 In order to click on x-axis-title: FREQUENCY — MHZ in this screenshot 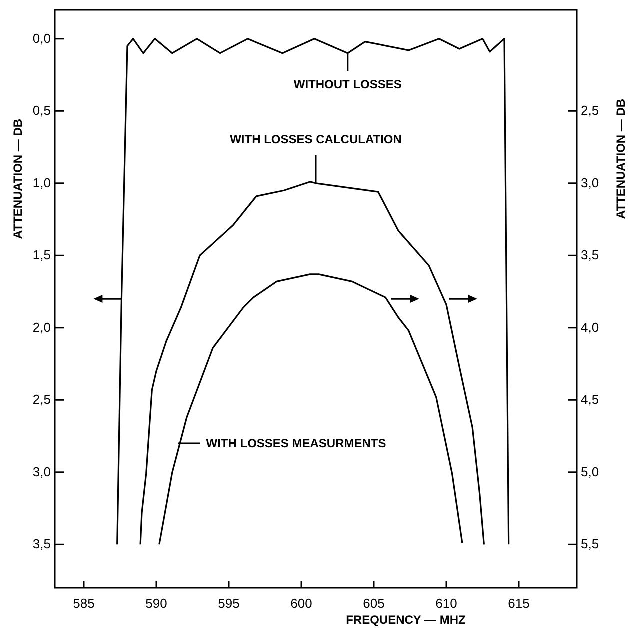, I will do `click(406, 620)`.